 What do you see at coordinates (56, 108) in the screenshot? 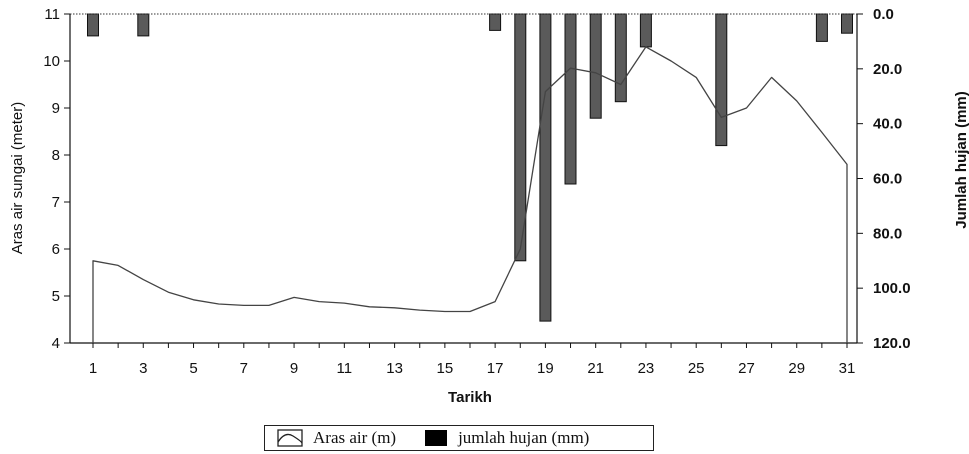
I see `y-left-tick-label: 9` at bounding box center [56, 108].